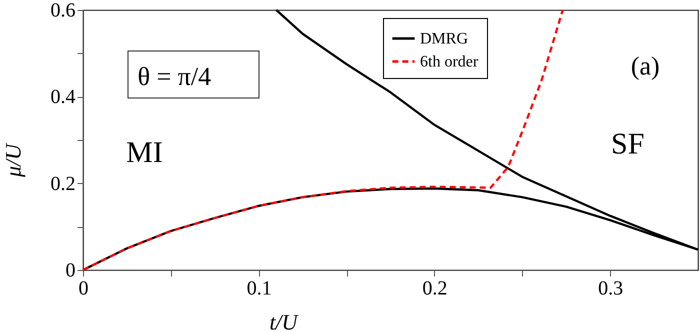 This screenshot has height=332, width=700. I want to click on annotation: θ = π/4, so click(175, 77).